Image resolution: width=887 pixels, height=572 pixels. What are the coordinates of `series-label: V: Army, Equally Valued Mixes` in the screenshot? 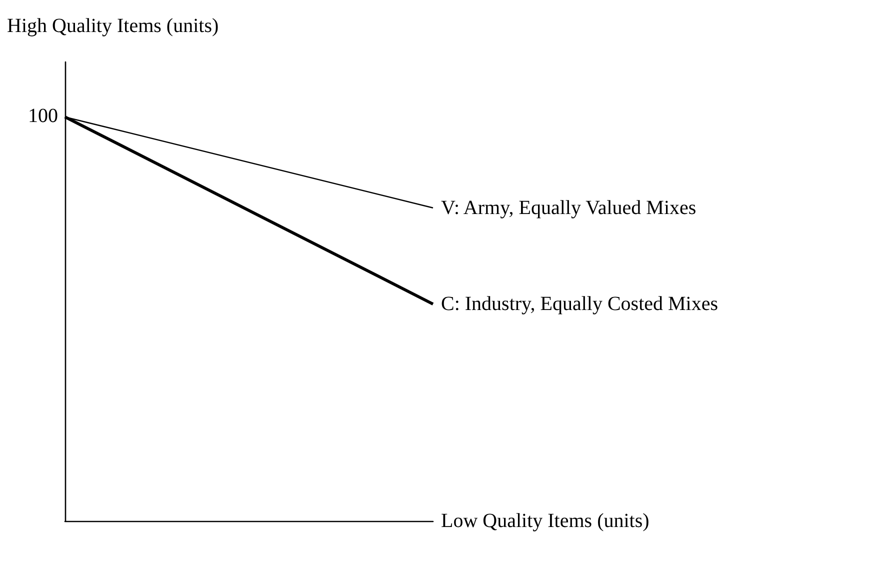 It's located at (568, 207).